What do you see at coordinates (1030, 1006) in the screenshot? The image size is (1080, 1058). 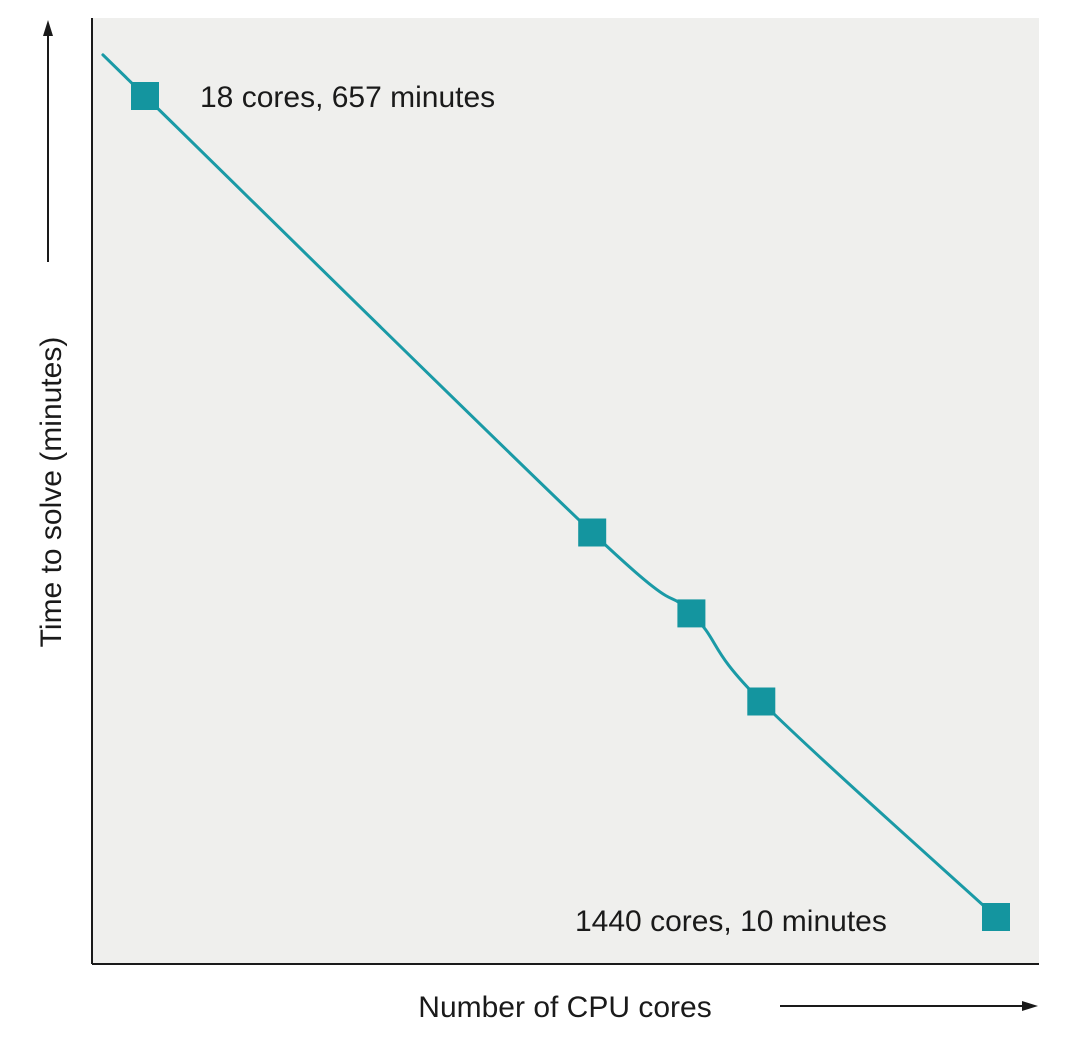 I see `x-axis-arrow-icon` at bounding box center [1030, 1006].